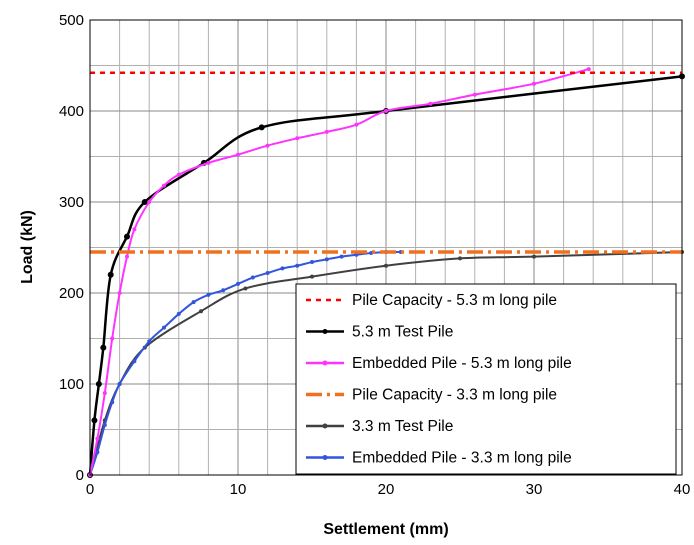  What do you see at coordinates (238, 489) in the screenshot?
I see `x-tick-label: 10` at bounding box center [238, 489].